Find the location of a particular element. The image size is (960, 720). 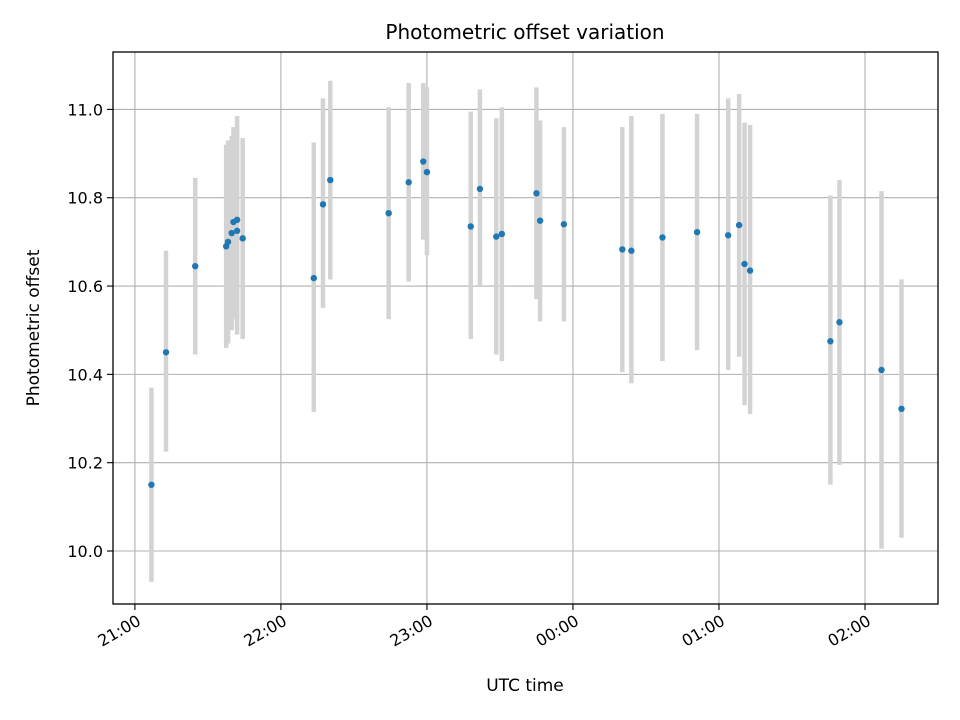

y-tick-label: 10.0 is located at coordinates (85, 551).